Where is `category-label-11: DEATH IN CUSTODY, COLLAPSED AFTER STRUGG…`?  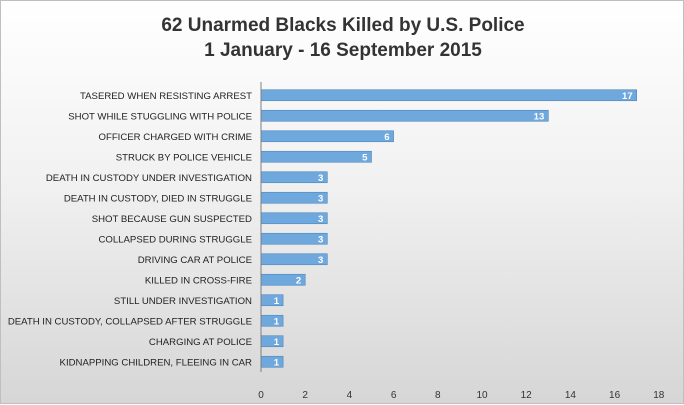
category-label-11: DEATH IN CUSTODY, COLLAPSED AFTER STRUGG… is located at coordinates (130, 321).